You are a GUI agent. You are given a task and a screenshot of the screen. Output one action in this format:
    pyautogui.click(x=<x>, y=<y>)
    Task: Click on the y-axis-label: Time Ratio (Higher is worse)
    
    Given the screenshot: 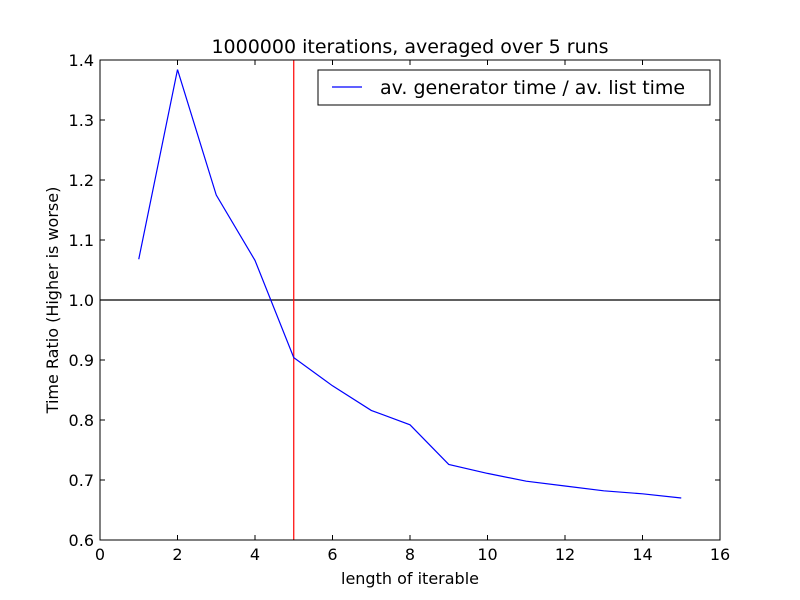 What is the action you would take?
    pyautogui.click(x=52, y=301)
    